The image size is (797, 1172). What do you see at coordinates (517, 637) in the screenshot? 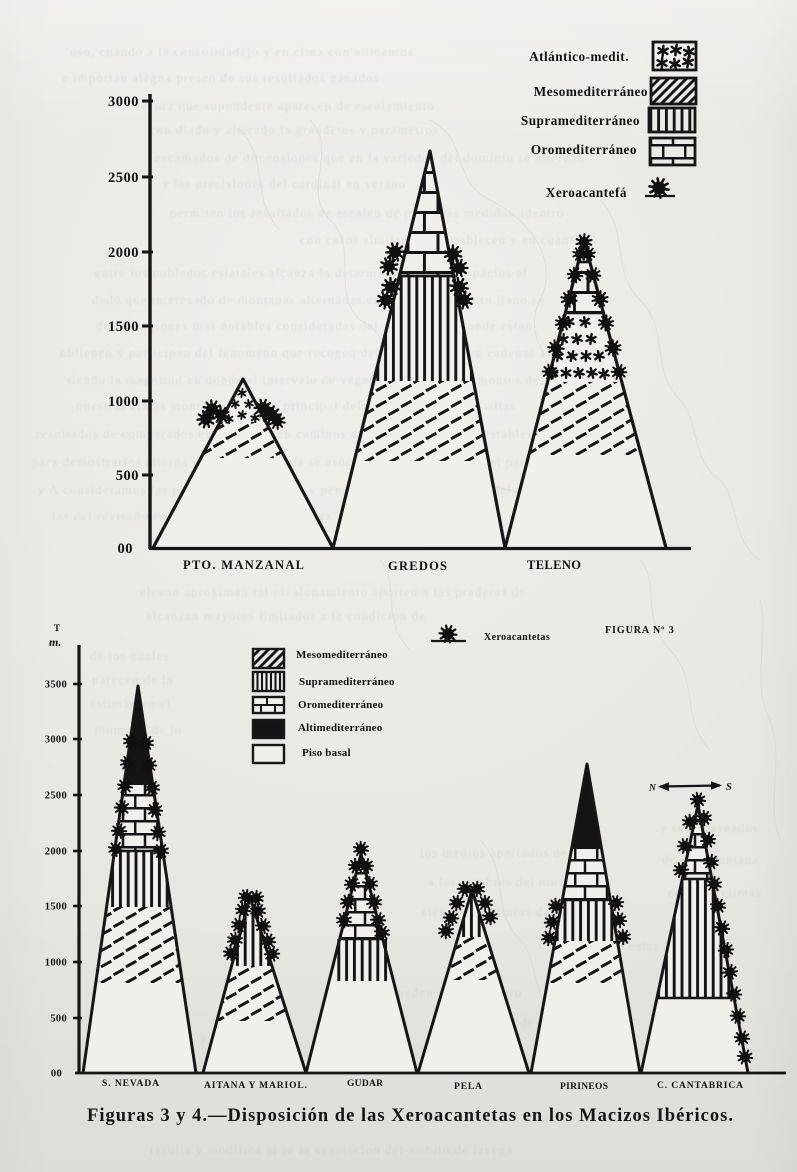
I see `svg-text: Xeroacantetas` at bounding box center [517, 637].